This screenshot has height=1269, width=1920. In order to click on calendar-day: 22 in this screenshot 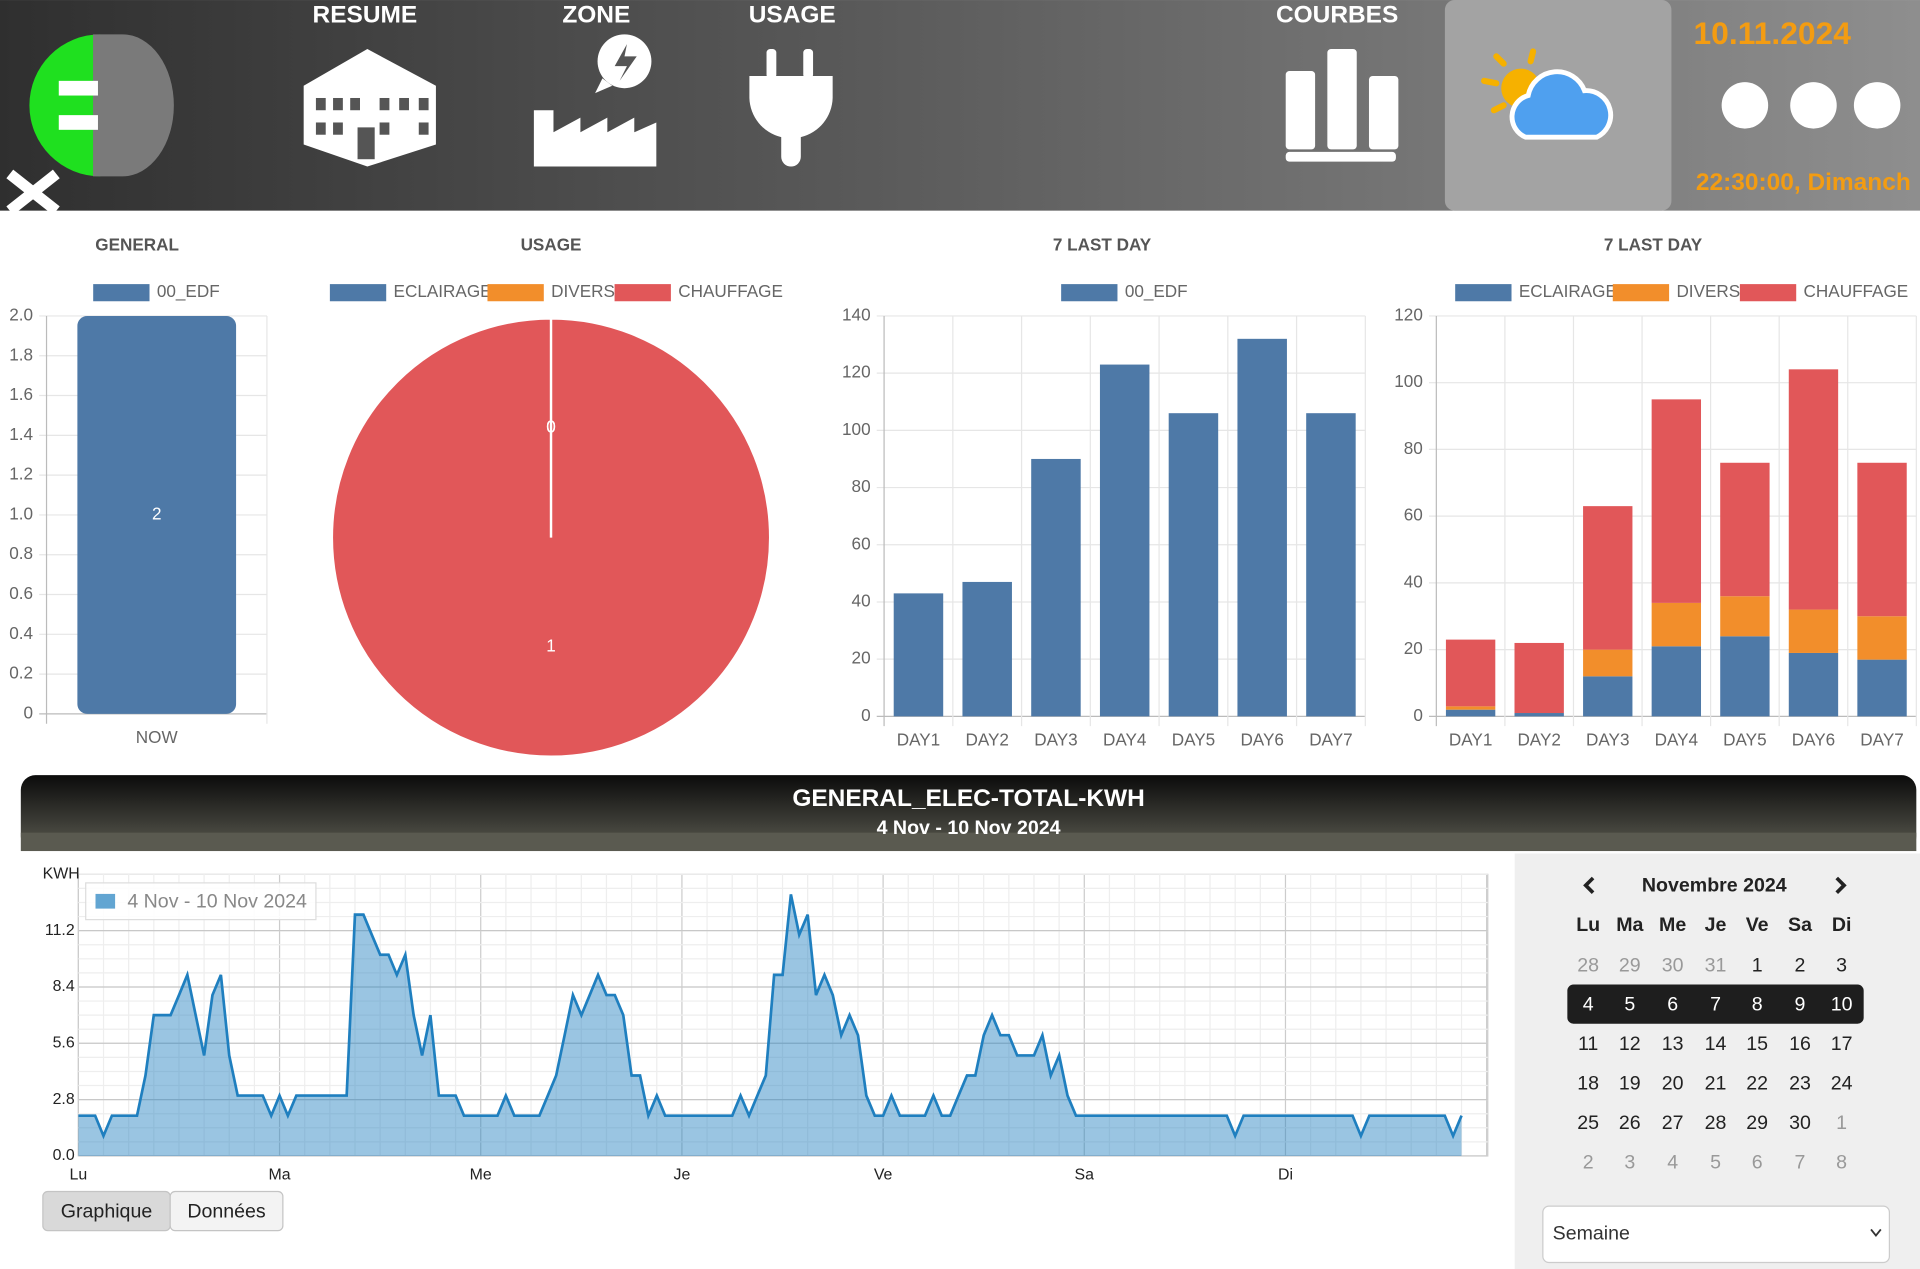, I will do `click(1757, 1084)`.